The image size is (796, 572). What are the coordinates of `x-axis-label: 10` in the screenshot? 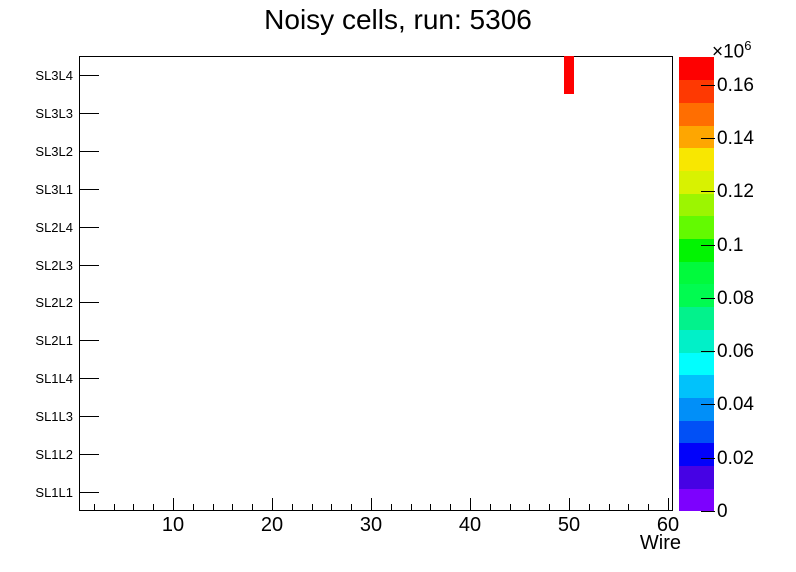 It's located at (173, 525).